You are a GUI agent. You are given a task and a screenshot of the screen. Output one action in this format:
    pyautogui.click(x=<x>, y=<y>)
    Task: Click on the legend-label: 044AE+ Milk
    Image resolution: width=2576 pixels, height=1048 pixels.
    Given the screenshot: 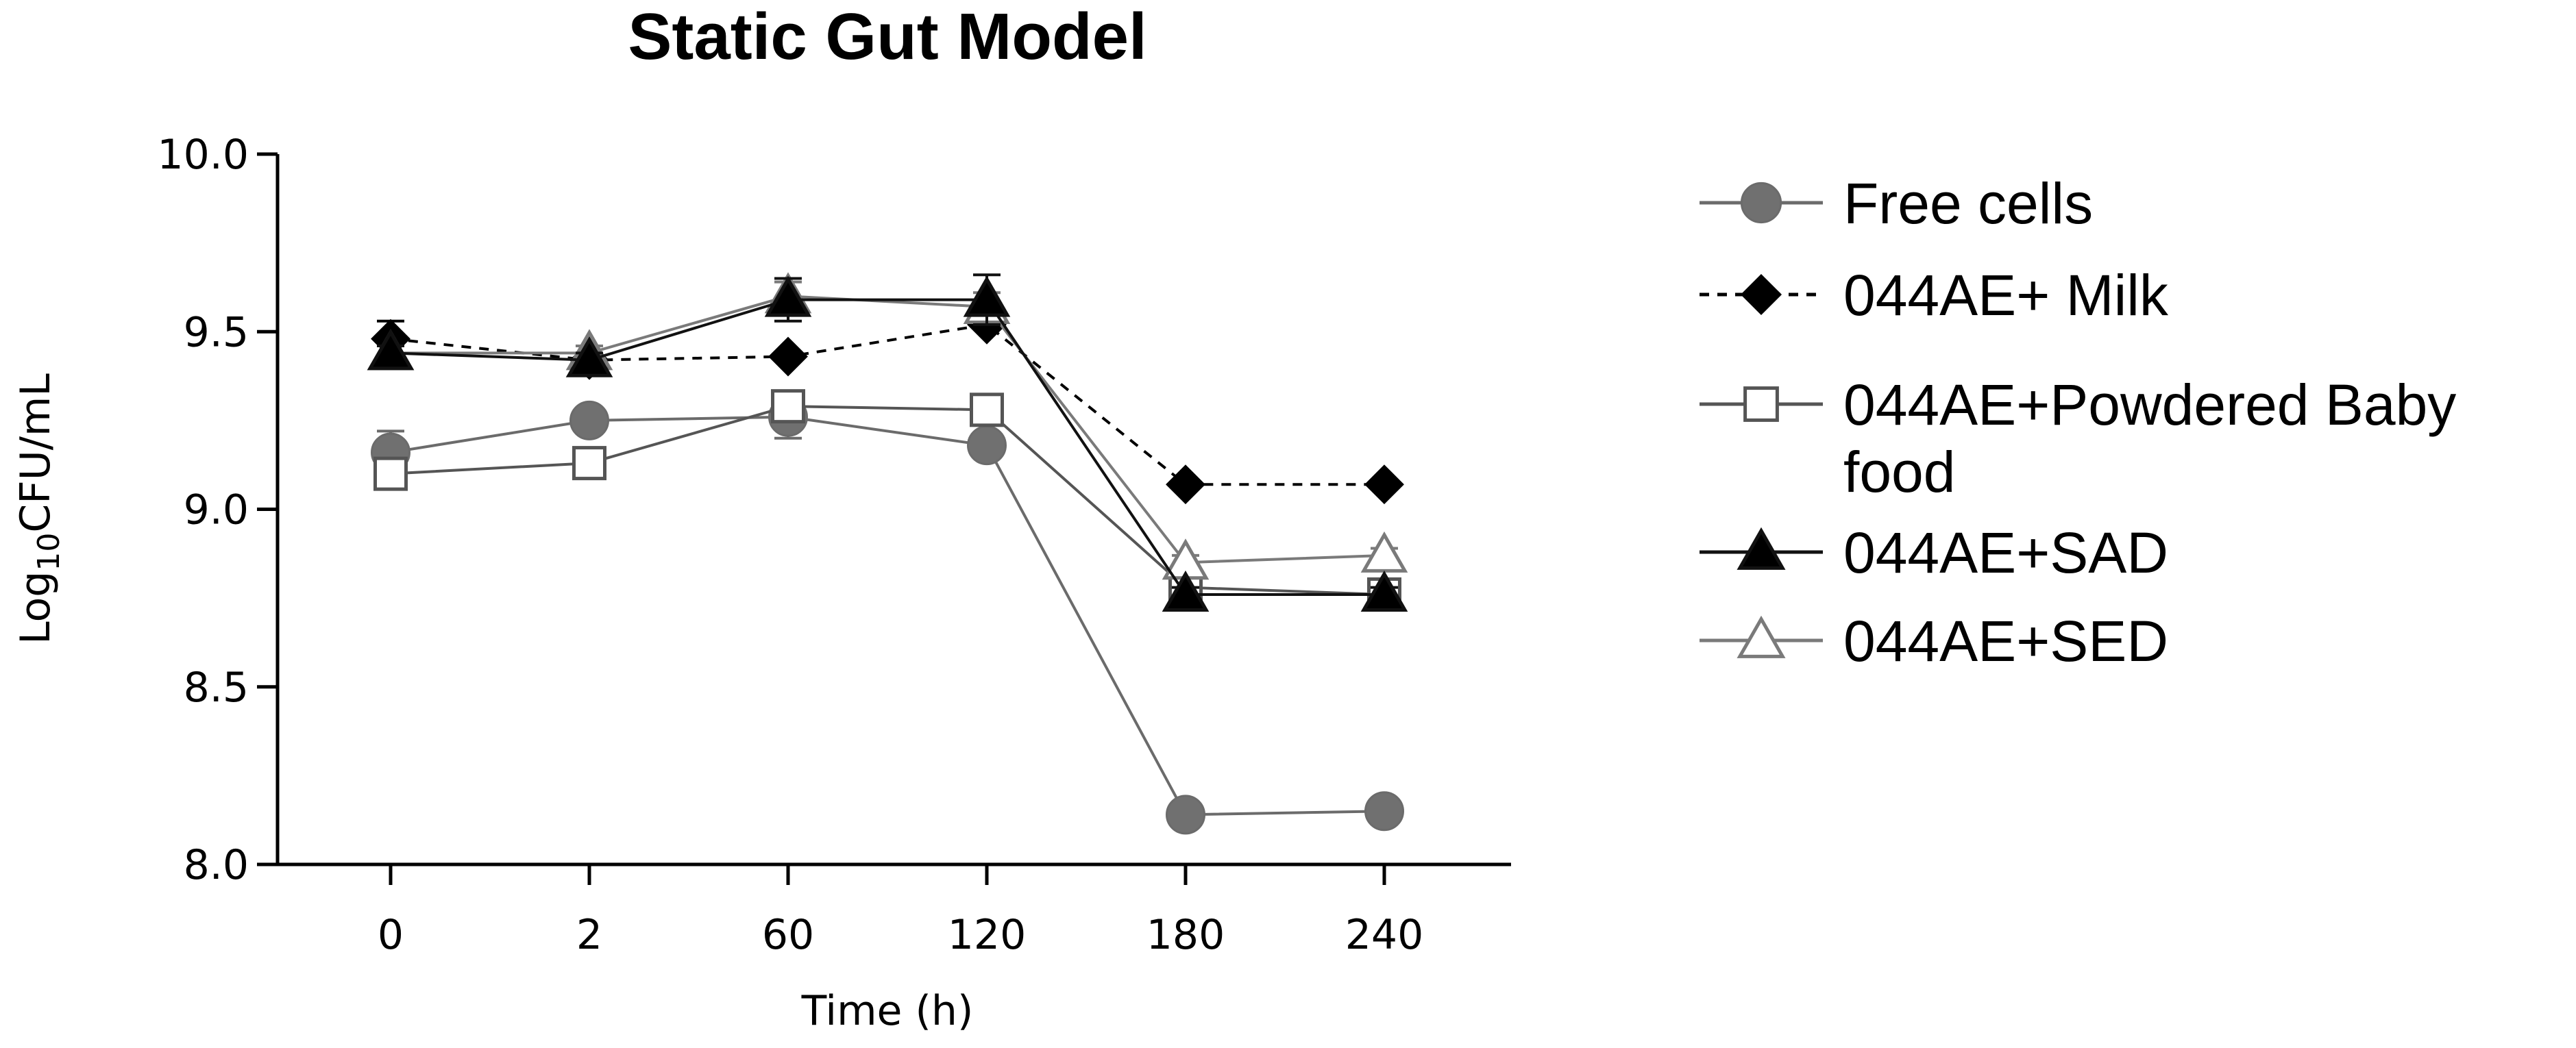 What is the action you would take?
    pyautogui.click(x=2006, y=295)
    